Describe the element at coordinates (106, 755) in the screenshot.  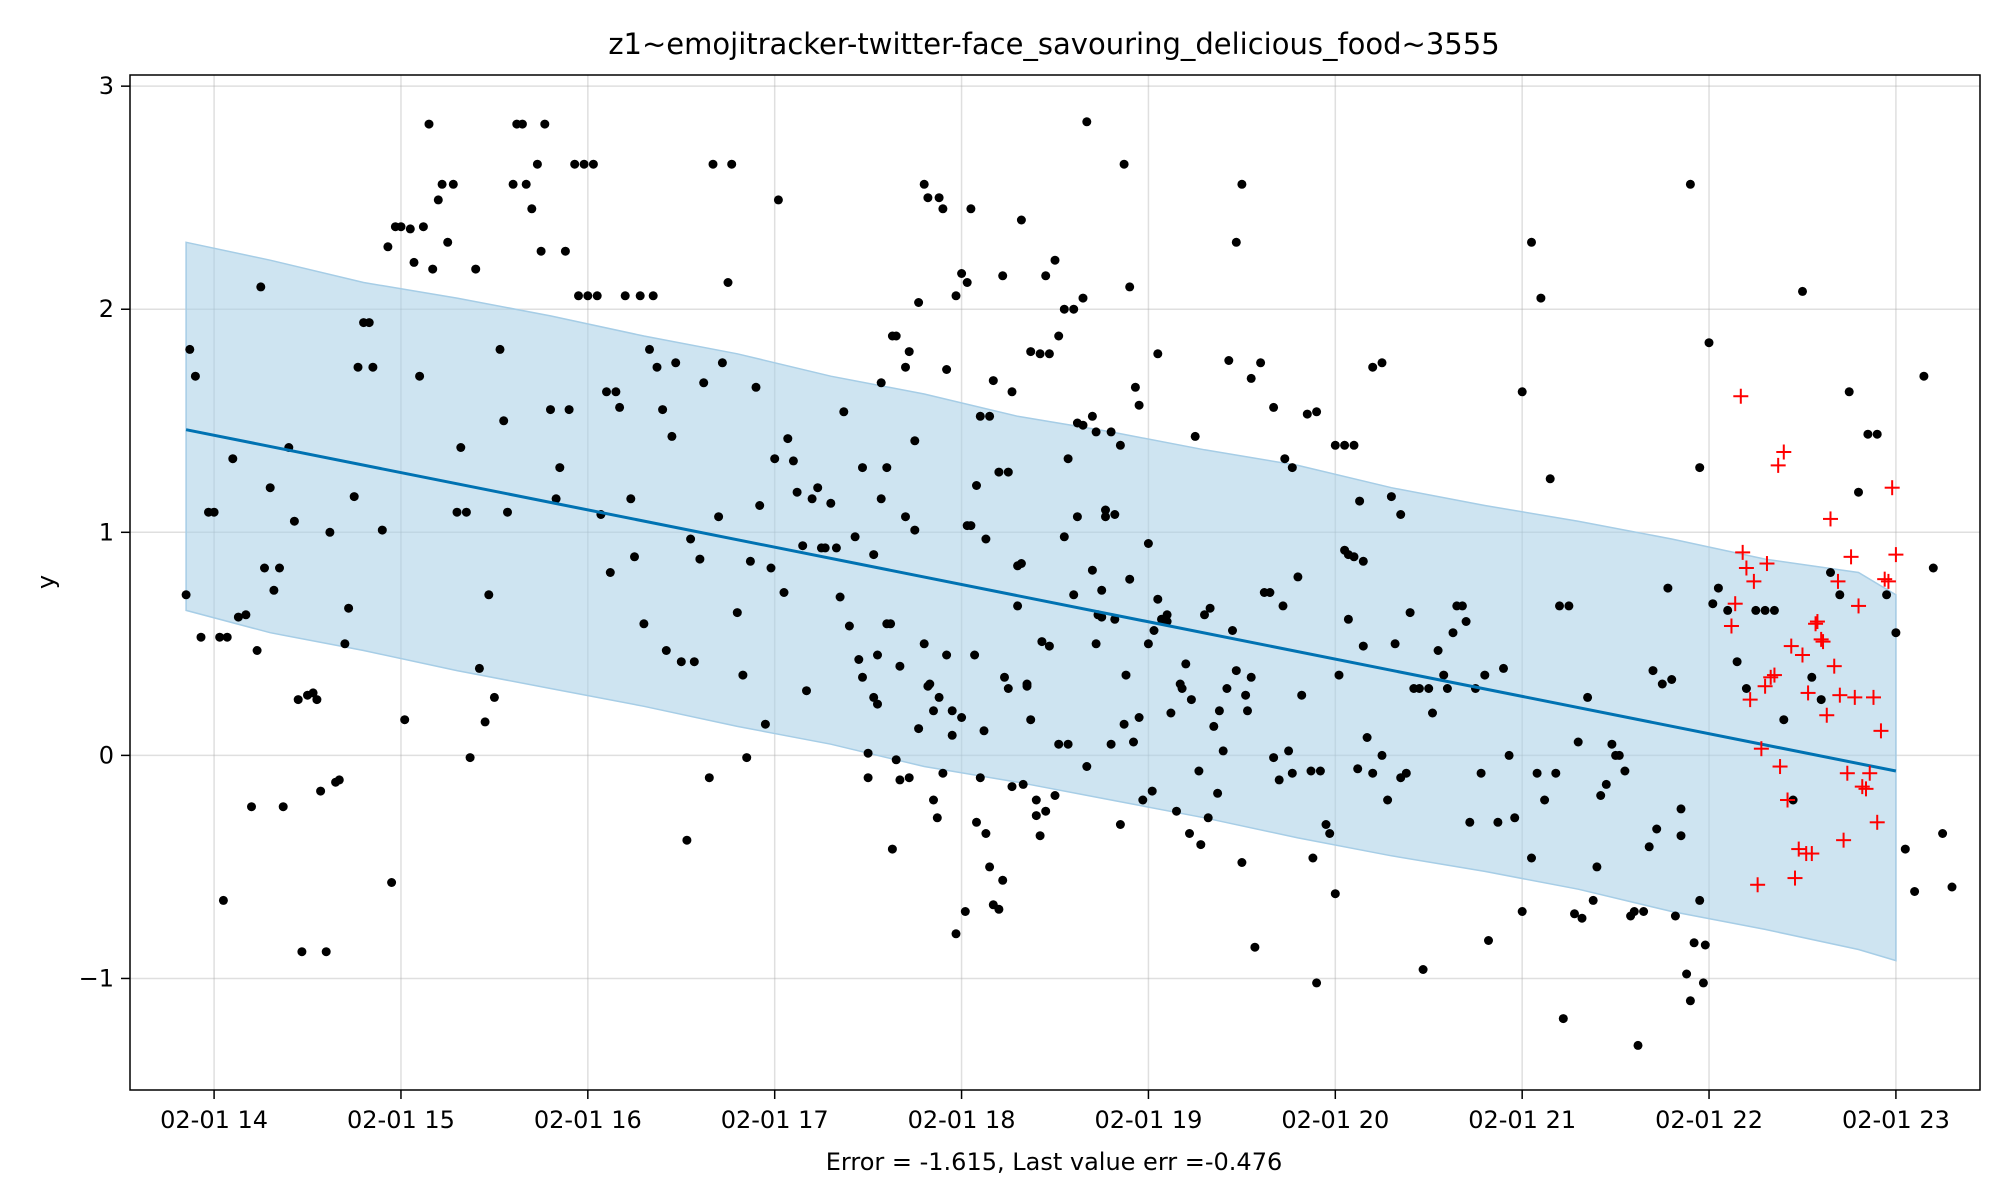
I see `y-tick-label: 0` at that location.